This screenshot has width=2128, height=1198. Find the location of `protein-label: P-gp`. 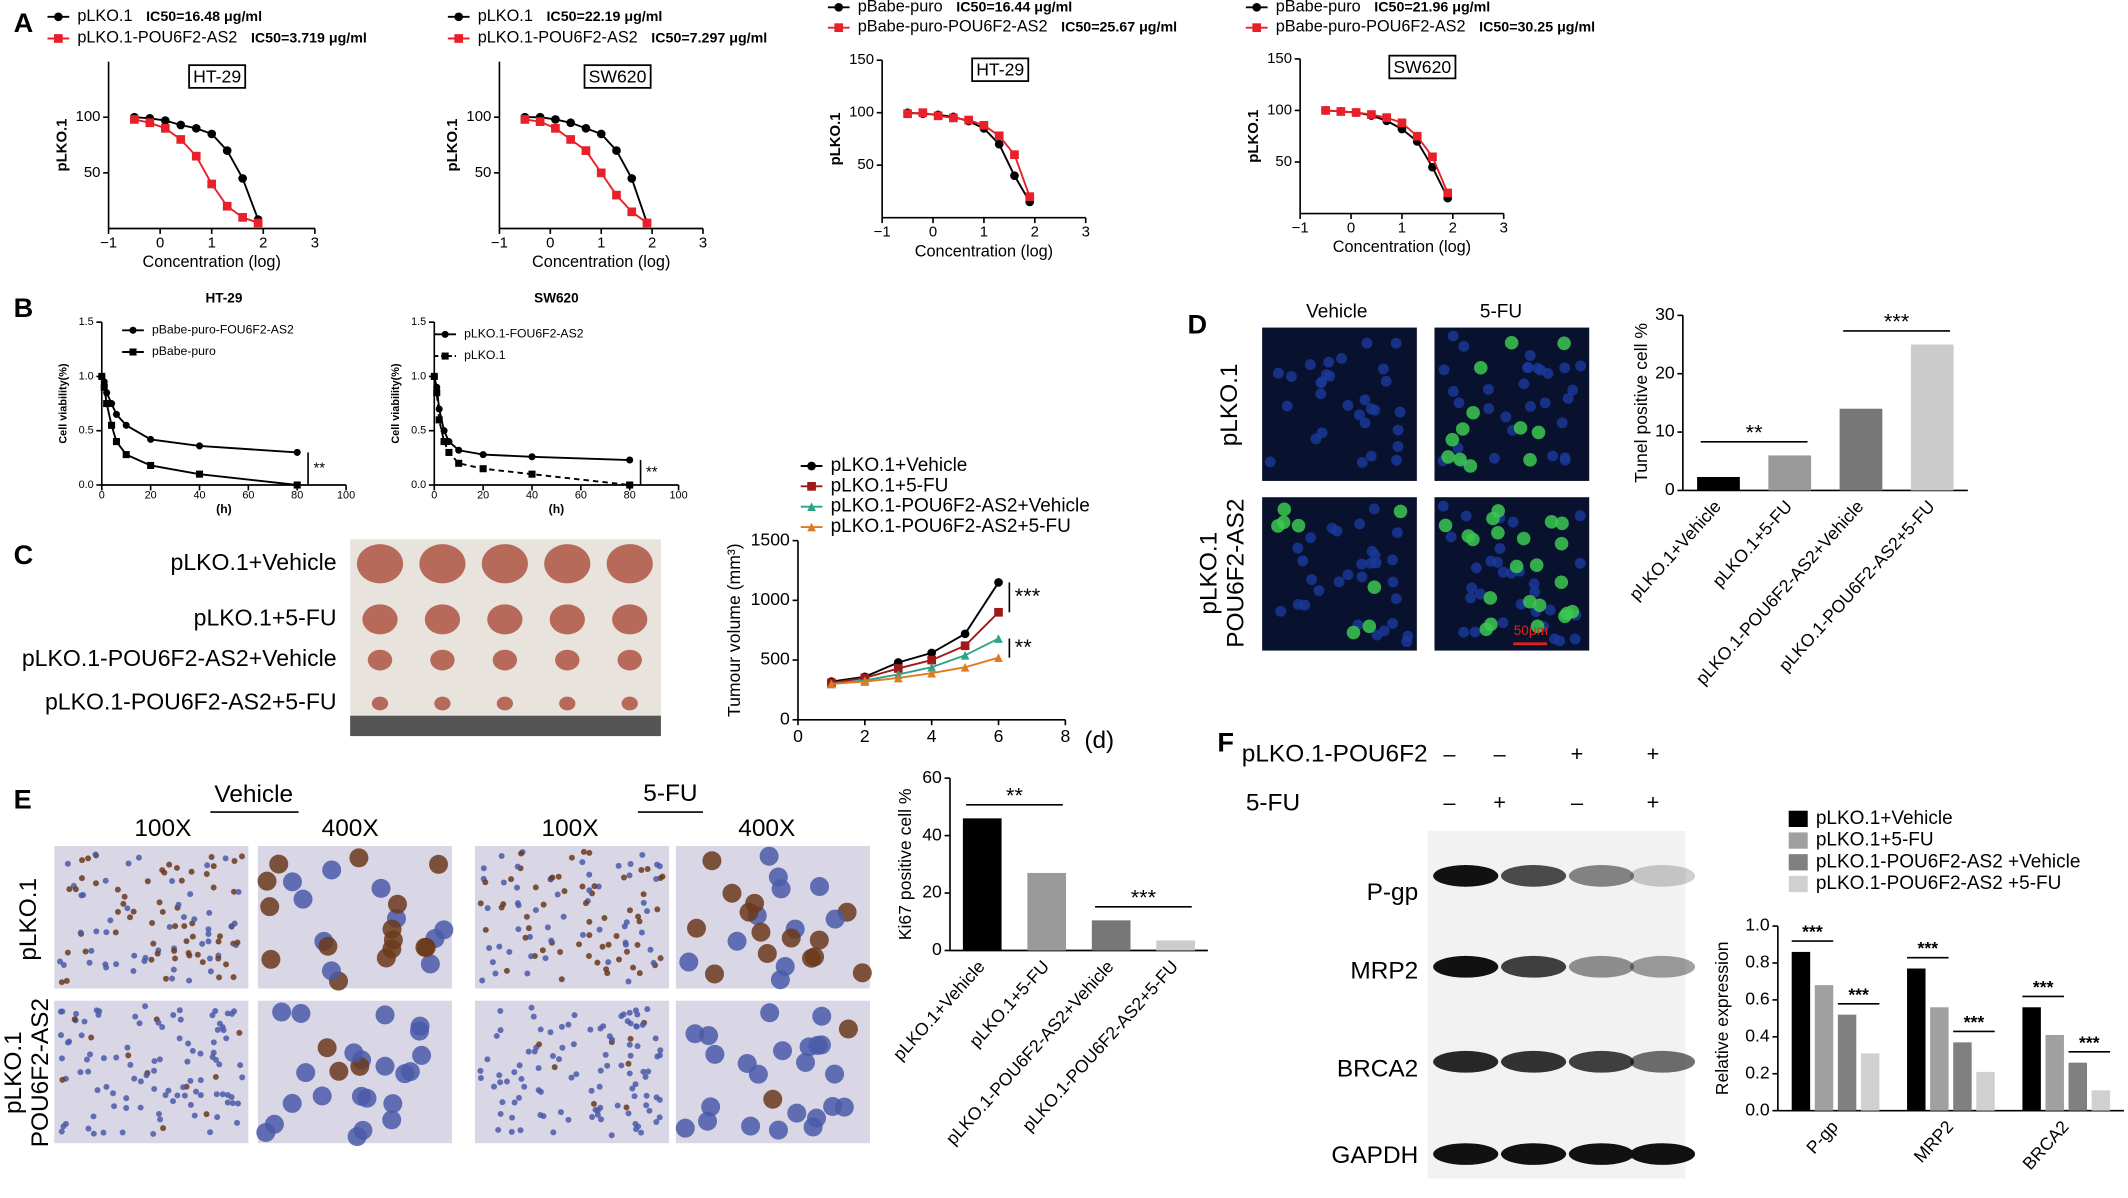

protein-label: P-gp is located at coordinates (1393, 892).